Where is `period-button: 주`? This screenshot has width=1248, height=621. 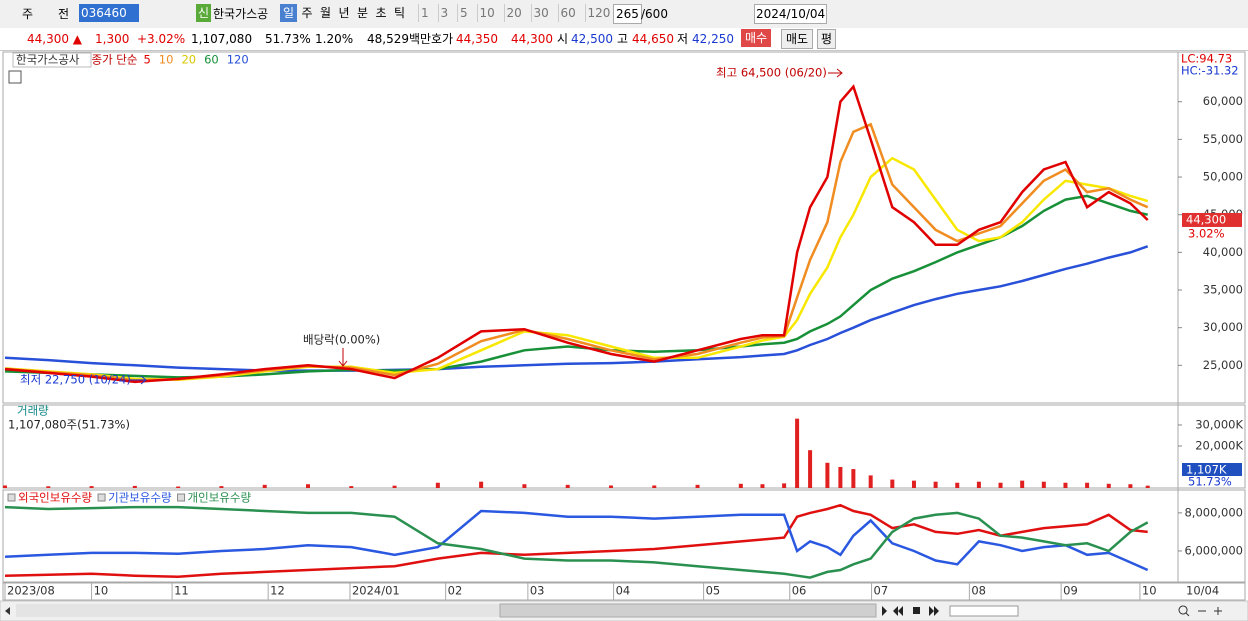 period-button: 주 is located at coordinates (307, 13).